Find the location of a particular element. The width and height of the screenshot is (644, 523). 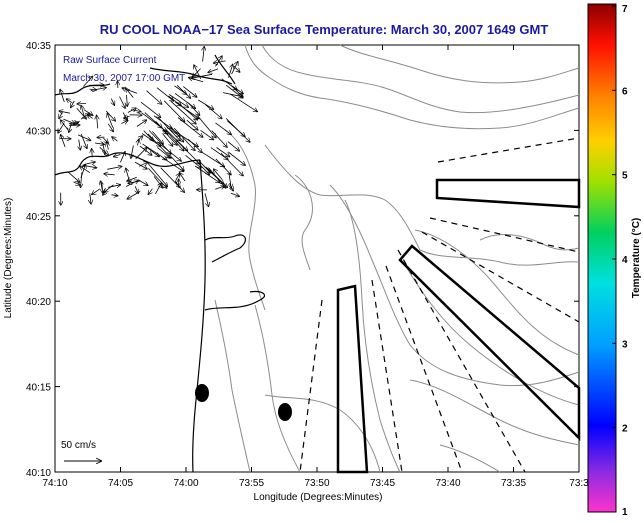

colorbar-tick-label: 4 is located at coordinates (625, 260).